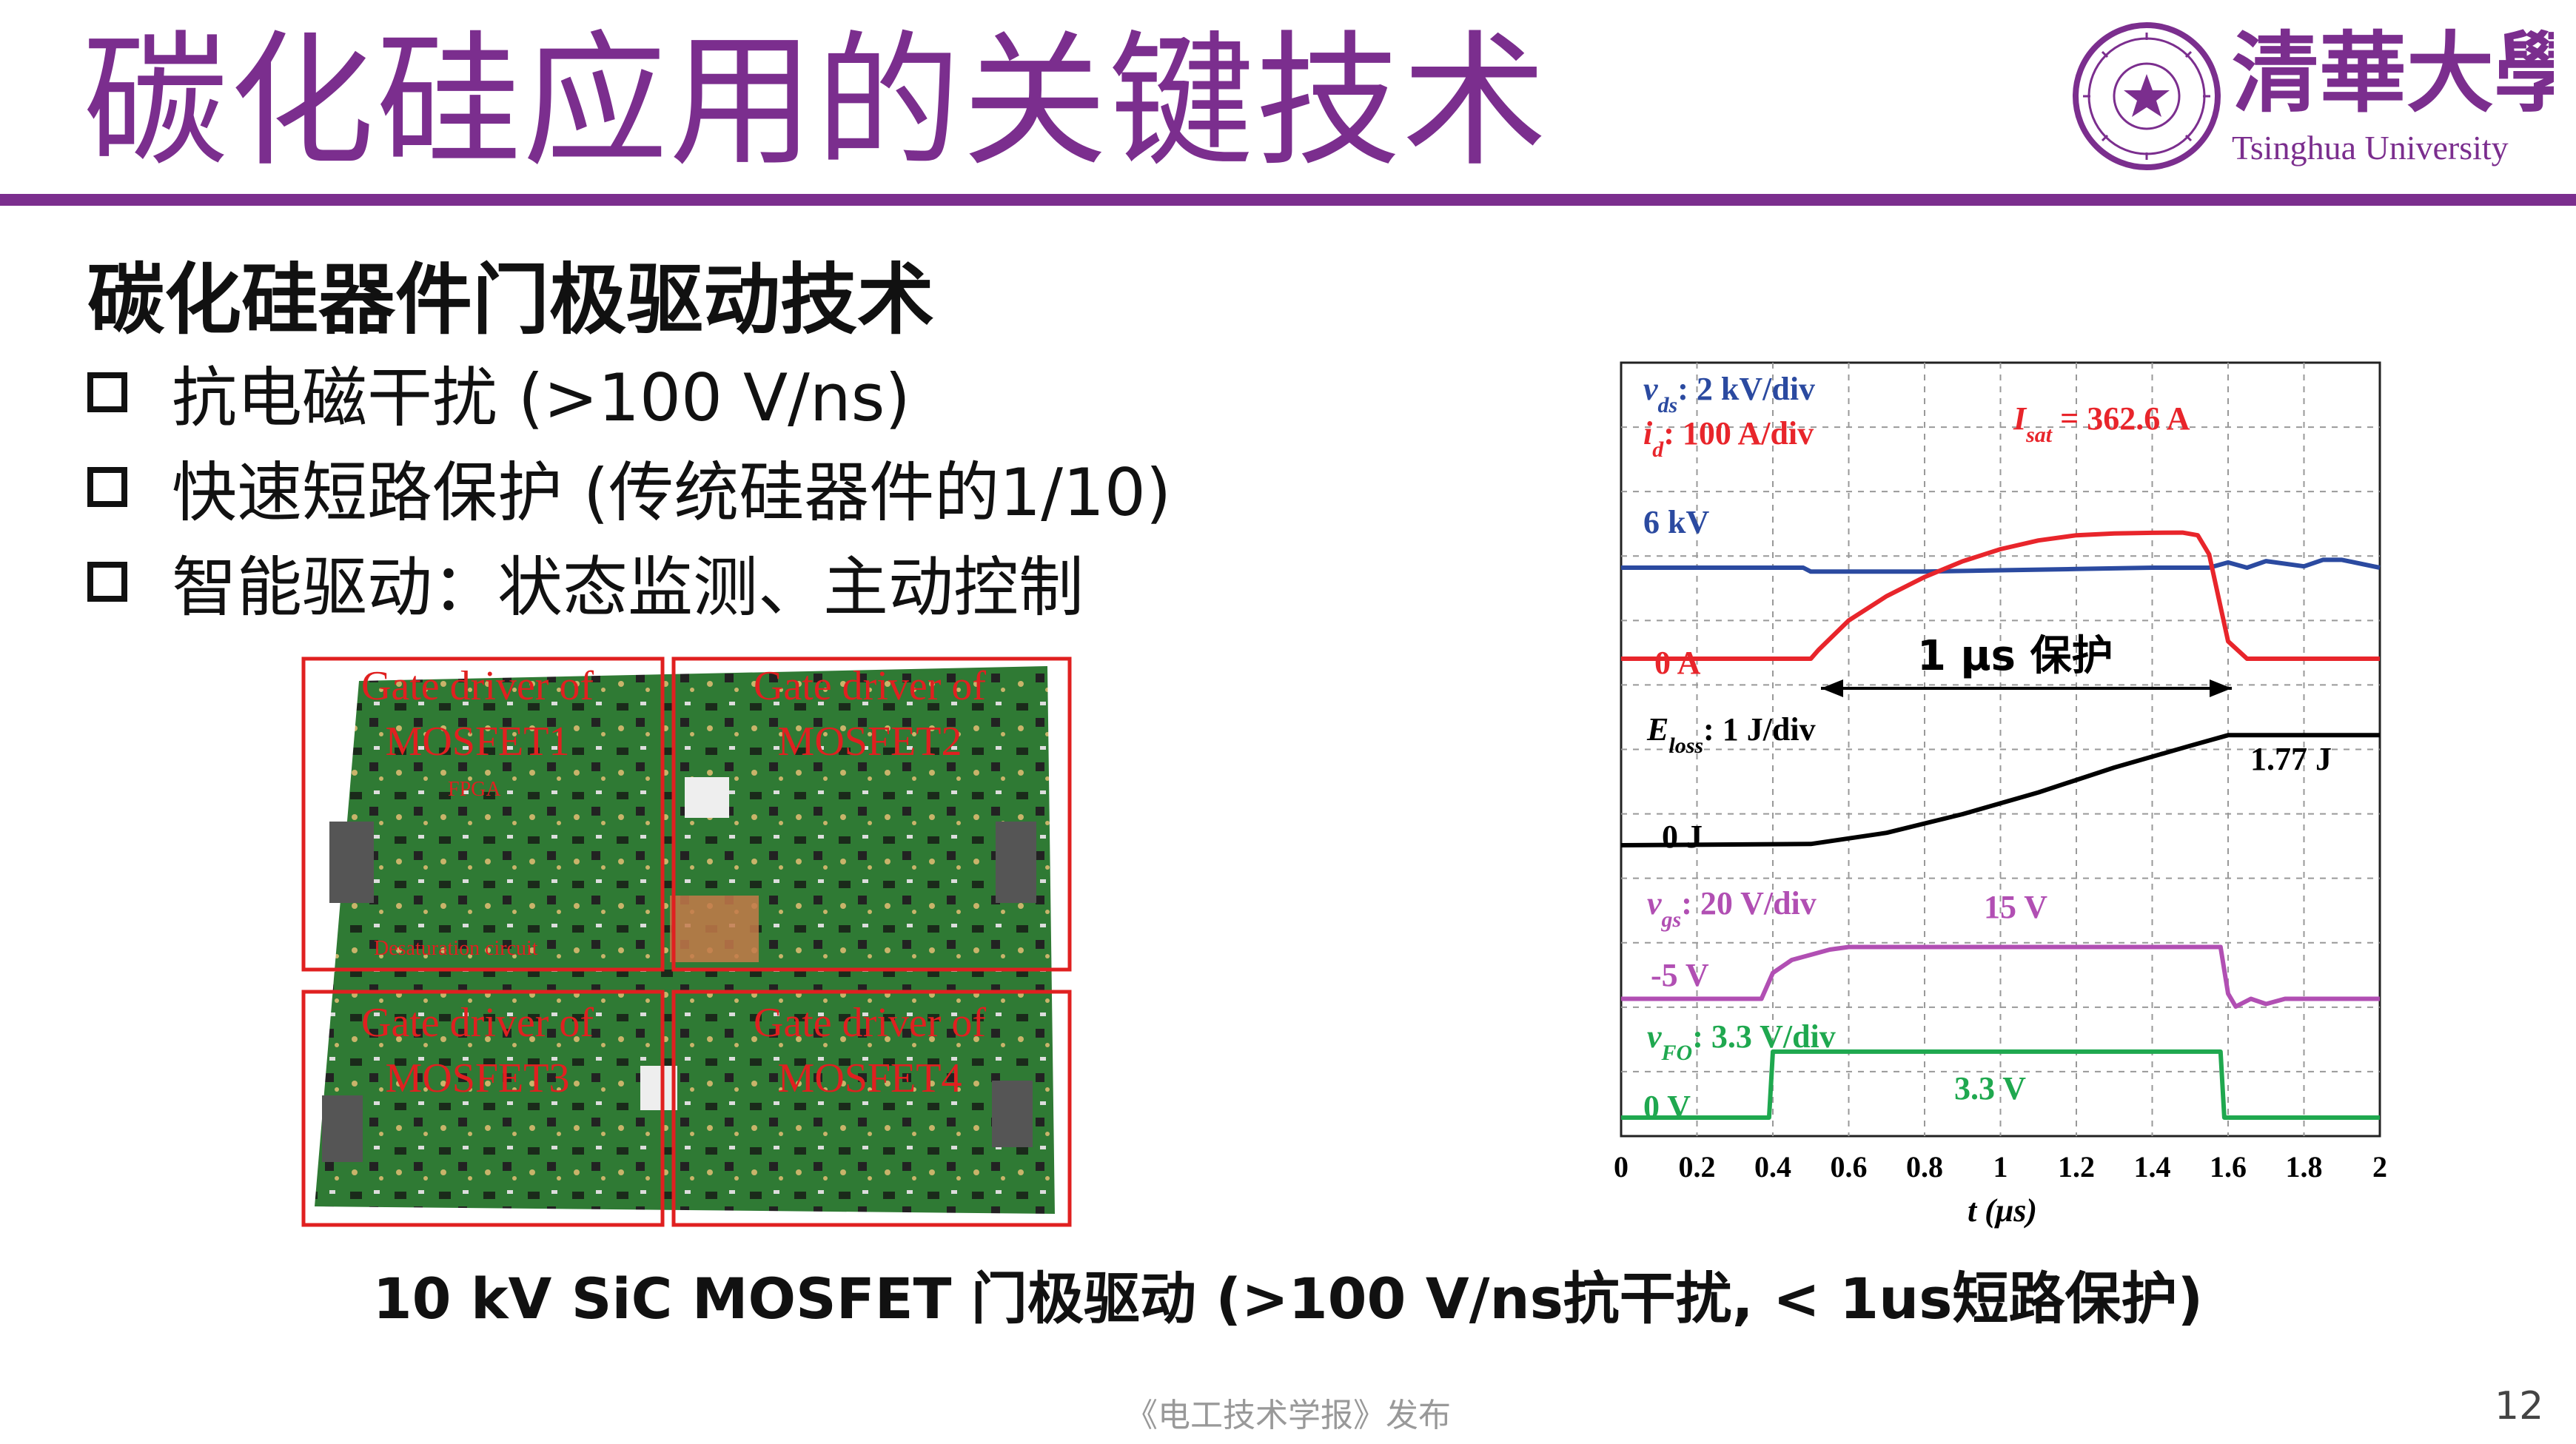 The height and width of the screenshot is (1444, 2576). What do you see at coordinates (2291, 759) in the screenshot?
I see `eloss-final-label: 1.77 J` at bounding box center [2291, 759].